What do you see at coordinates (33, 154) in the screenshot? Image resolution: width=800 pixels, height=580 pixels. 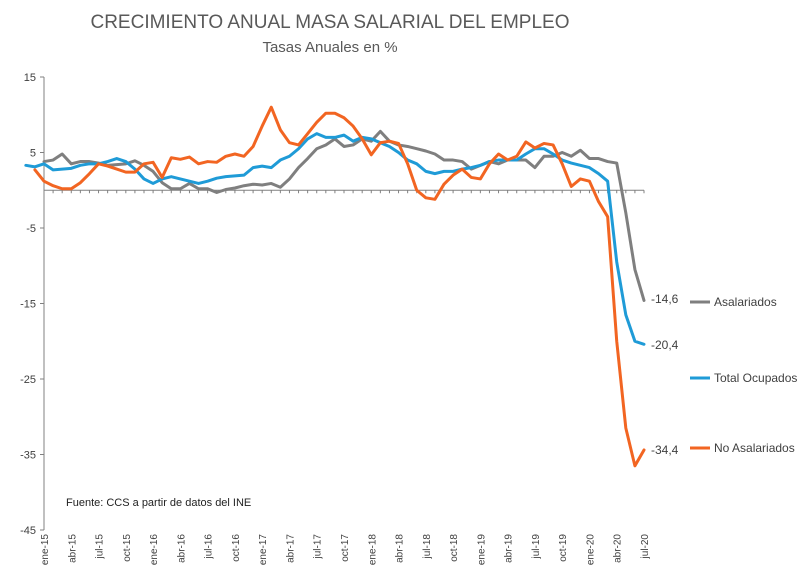 I see `y-tick-label: 5` at bounding box center [33, 154].